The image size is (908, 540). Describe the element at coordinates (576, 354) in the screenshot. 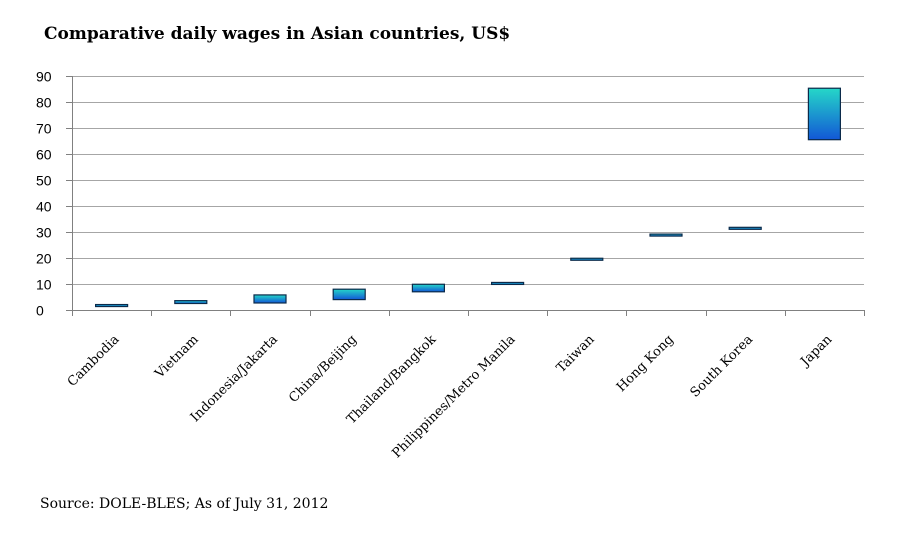

I see `x-tick-label: Taiwan` at that location.